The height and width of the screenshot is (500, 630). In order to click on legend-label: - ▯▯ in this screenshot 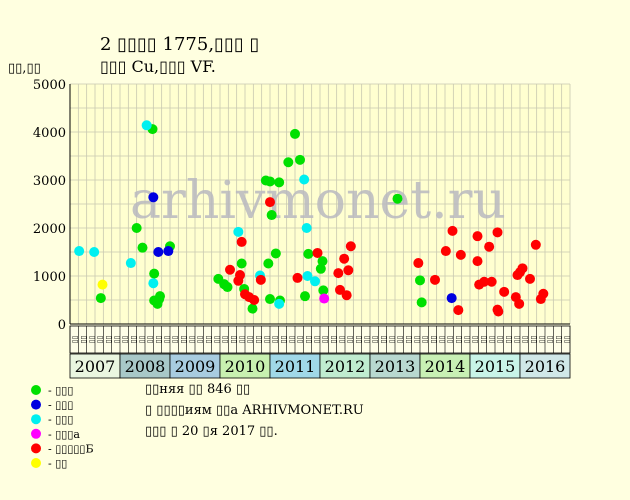, I will do `click(57, 463)`.